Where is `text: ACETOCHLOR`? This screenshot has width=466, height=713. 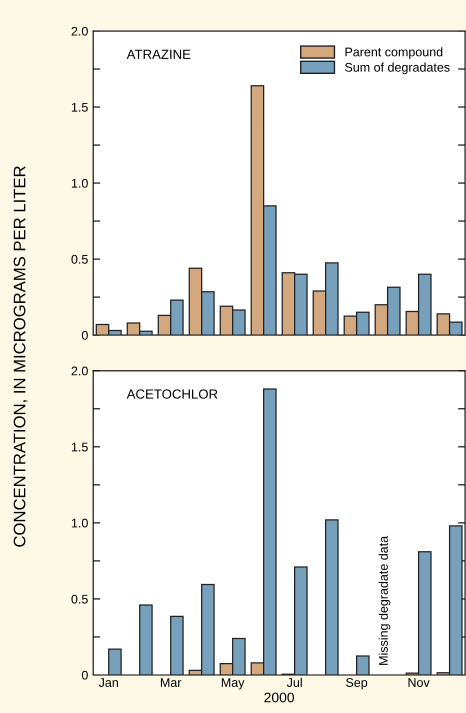 text: ACETOCHLOR is located at coordinates (172, 394).